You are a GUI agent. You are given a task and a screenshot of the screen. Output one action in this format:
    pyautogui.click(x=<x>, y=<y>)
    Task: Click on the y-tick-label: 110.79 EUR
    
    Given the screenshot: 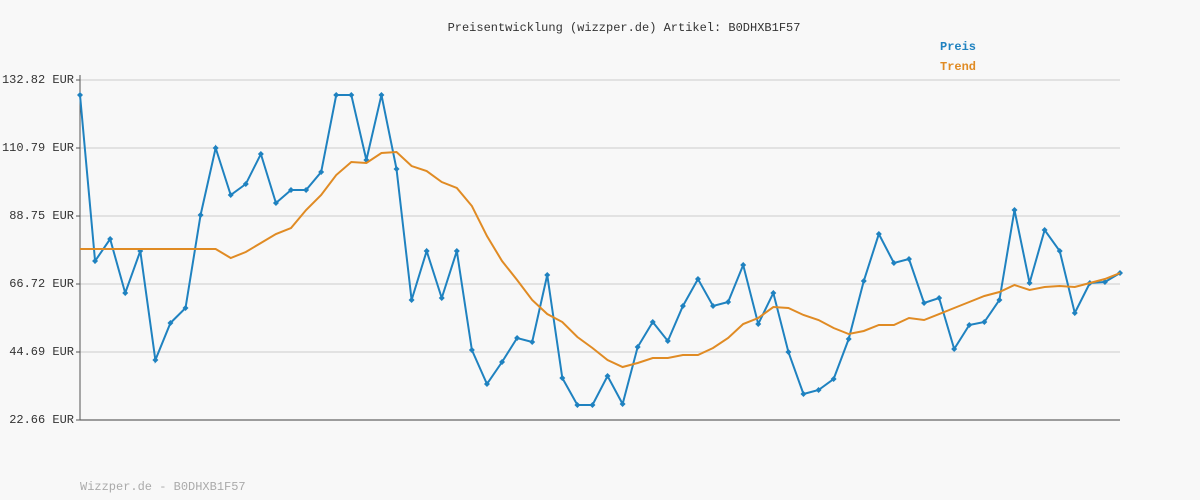 What is the action you would take?
    pyautogui.click(x=38, y=148)
    